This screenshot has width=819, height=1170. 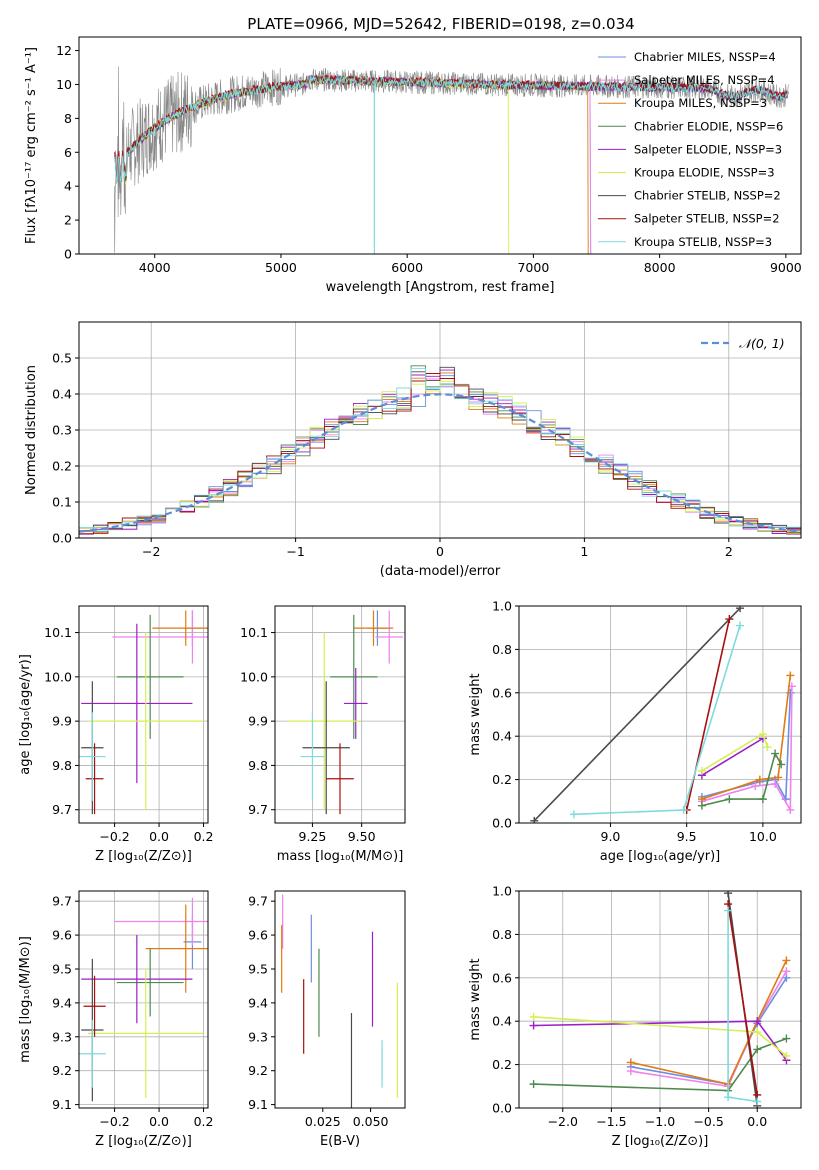 I want to click on mass-age-point-kroupa-miles, so click(x=373, y=628).